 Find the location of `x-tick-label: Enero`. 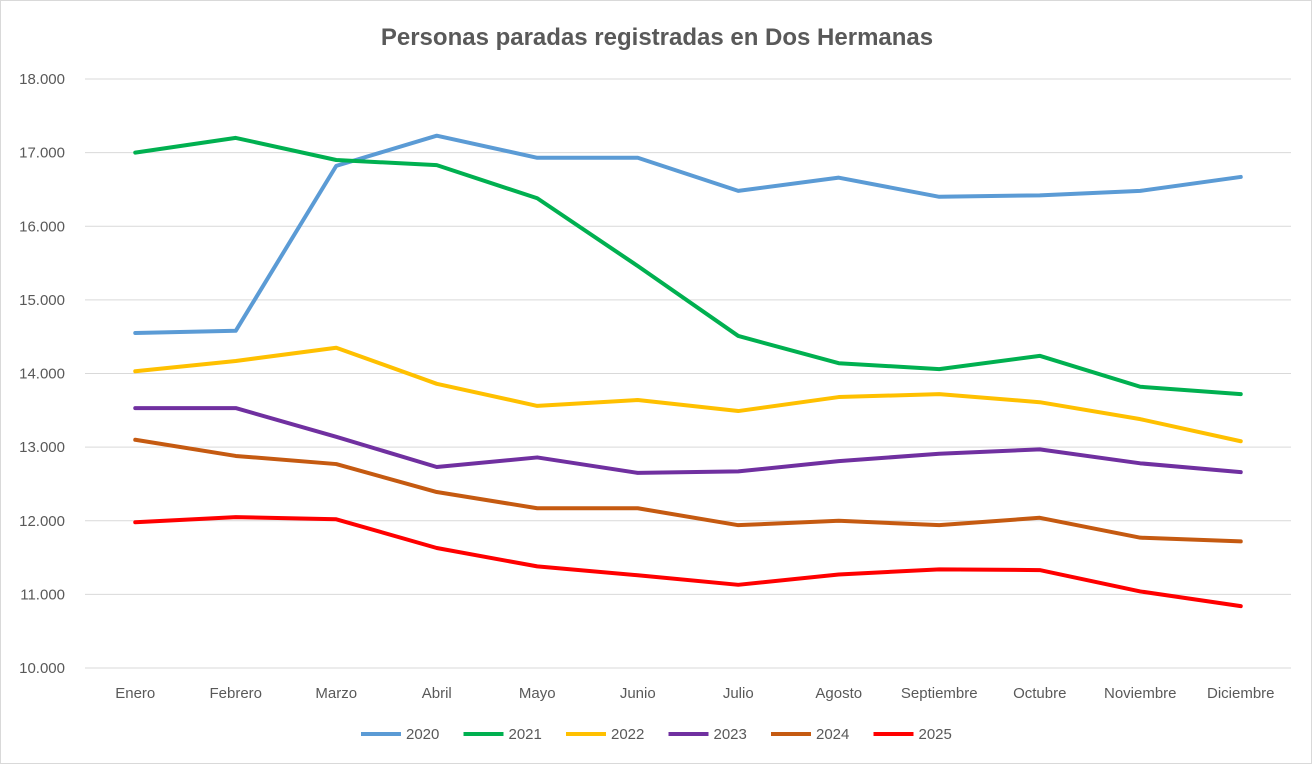

x-tick-label: Enero is located at coordinates (135, 693).